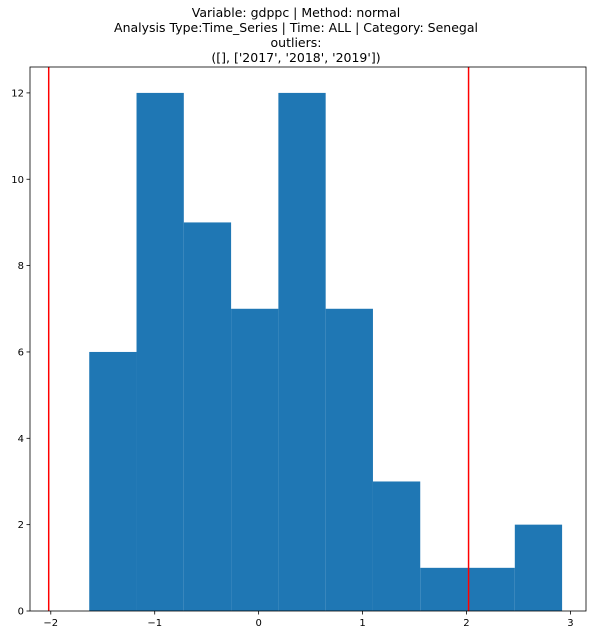  I want to click on y-tick-label: 4, so click(21, 439).